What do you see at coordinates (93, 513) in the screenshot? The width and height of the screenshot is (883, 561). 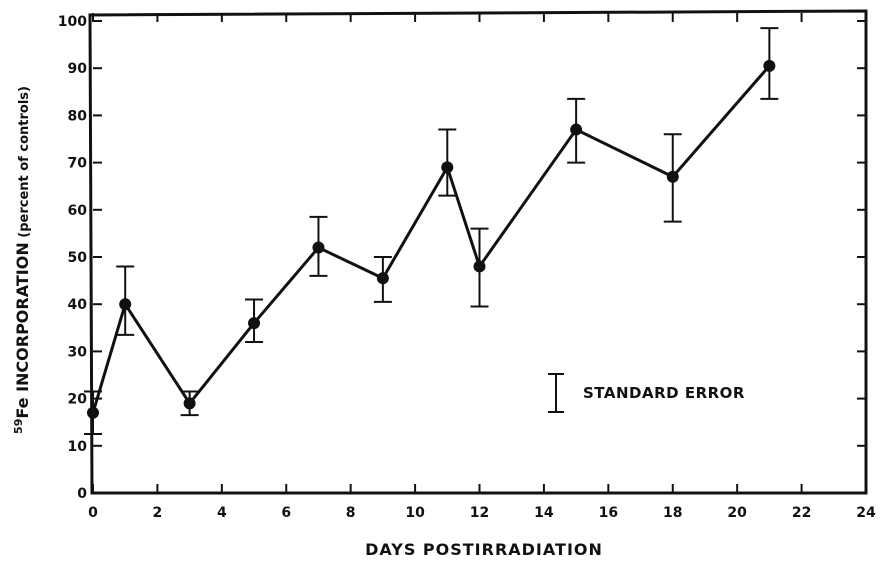 I see `x-tick-label: 0` at bounding box center [93, 513].